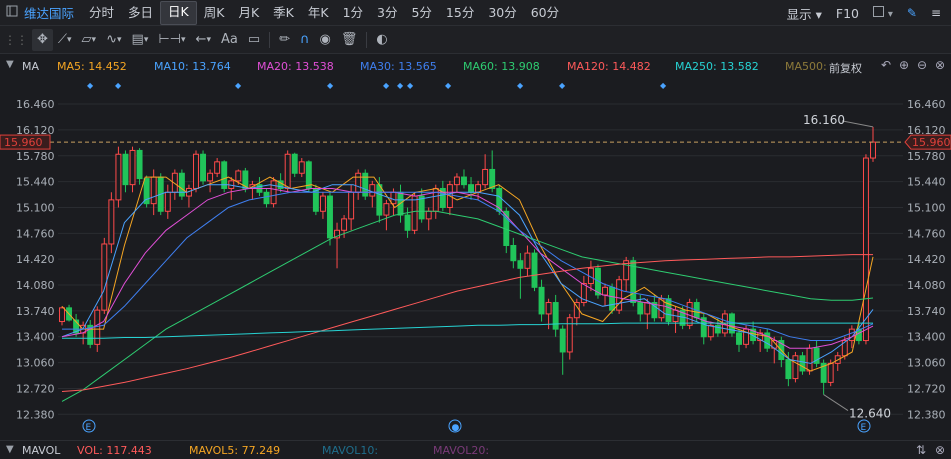  What do you see at coordinates (804, 14) in the screenshot?
I see `display-menu: 显示 ▾` at bounding box center [804, 14].